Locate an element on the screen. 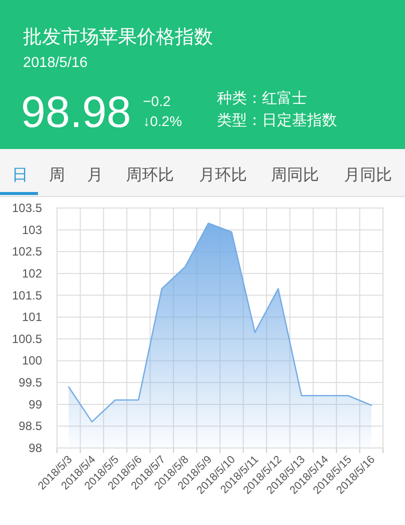 The width and height of the screenshot is (405, 525). annotation: 类型：日定基指数 is located at coordinates (277, 120).